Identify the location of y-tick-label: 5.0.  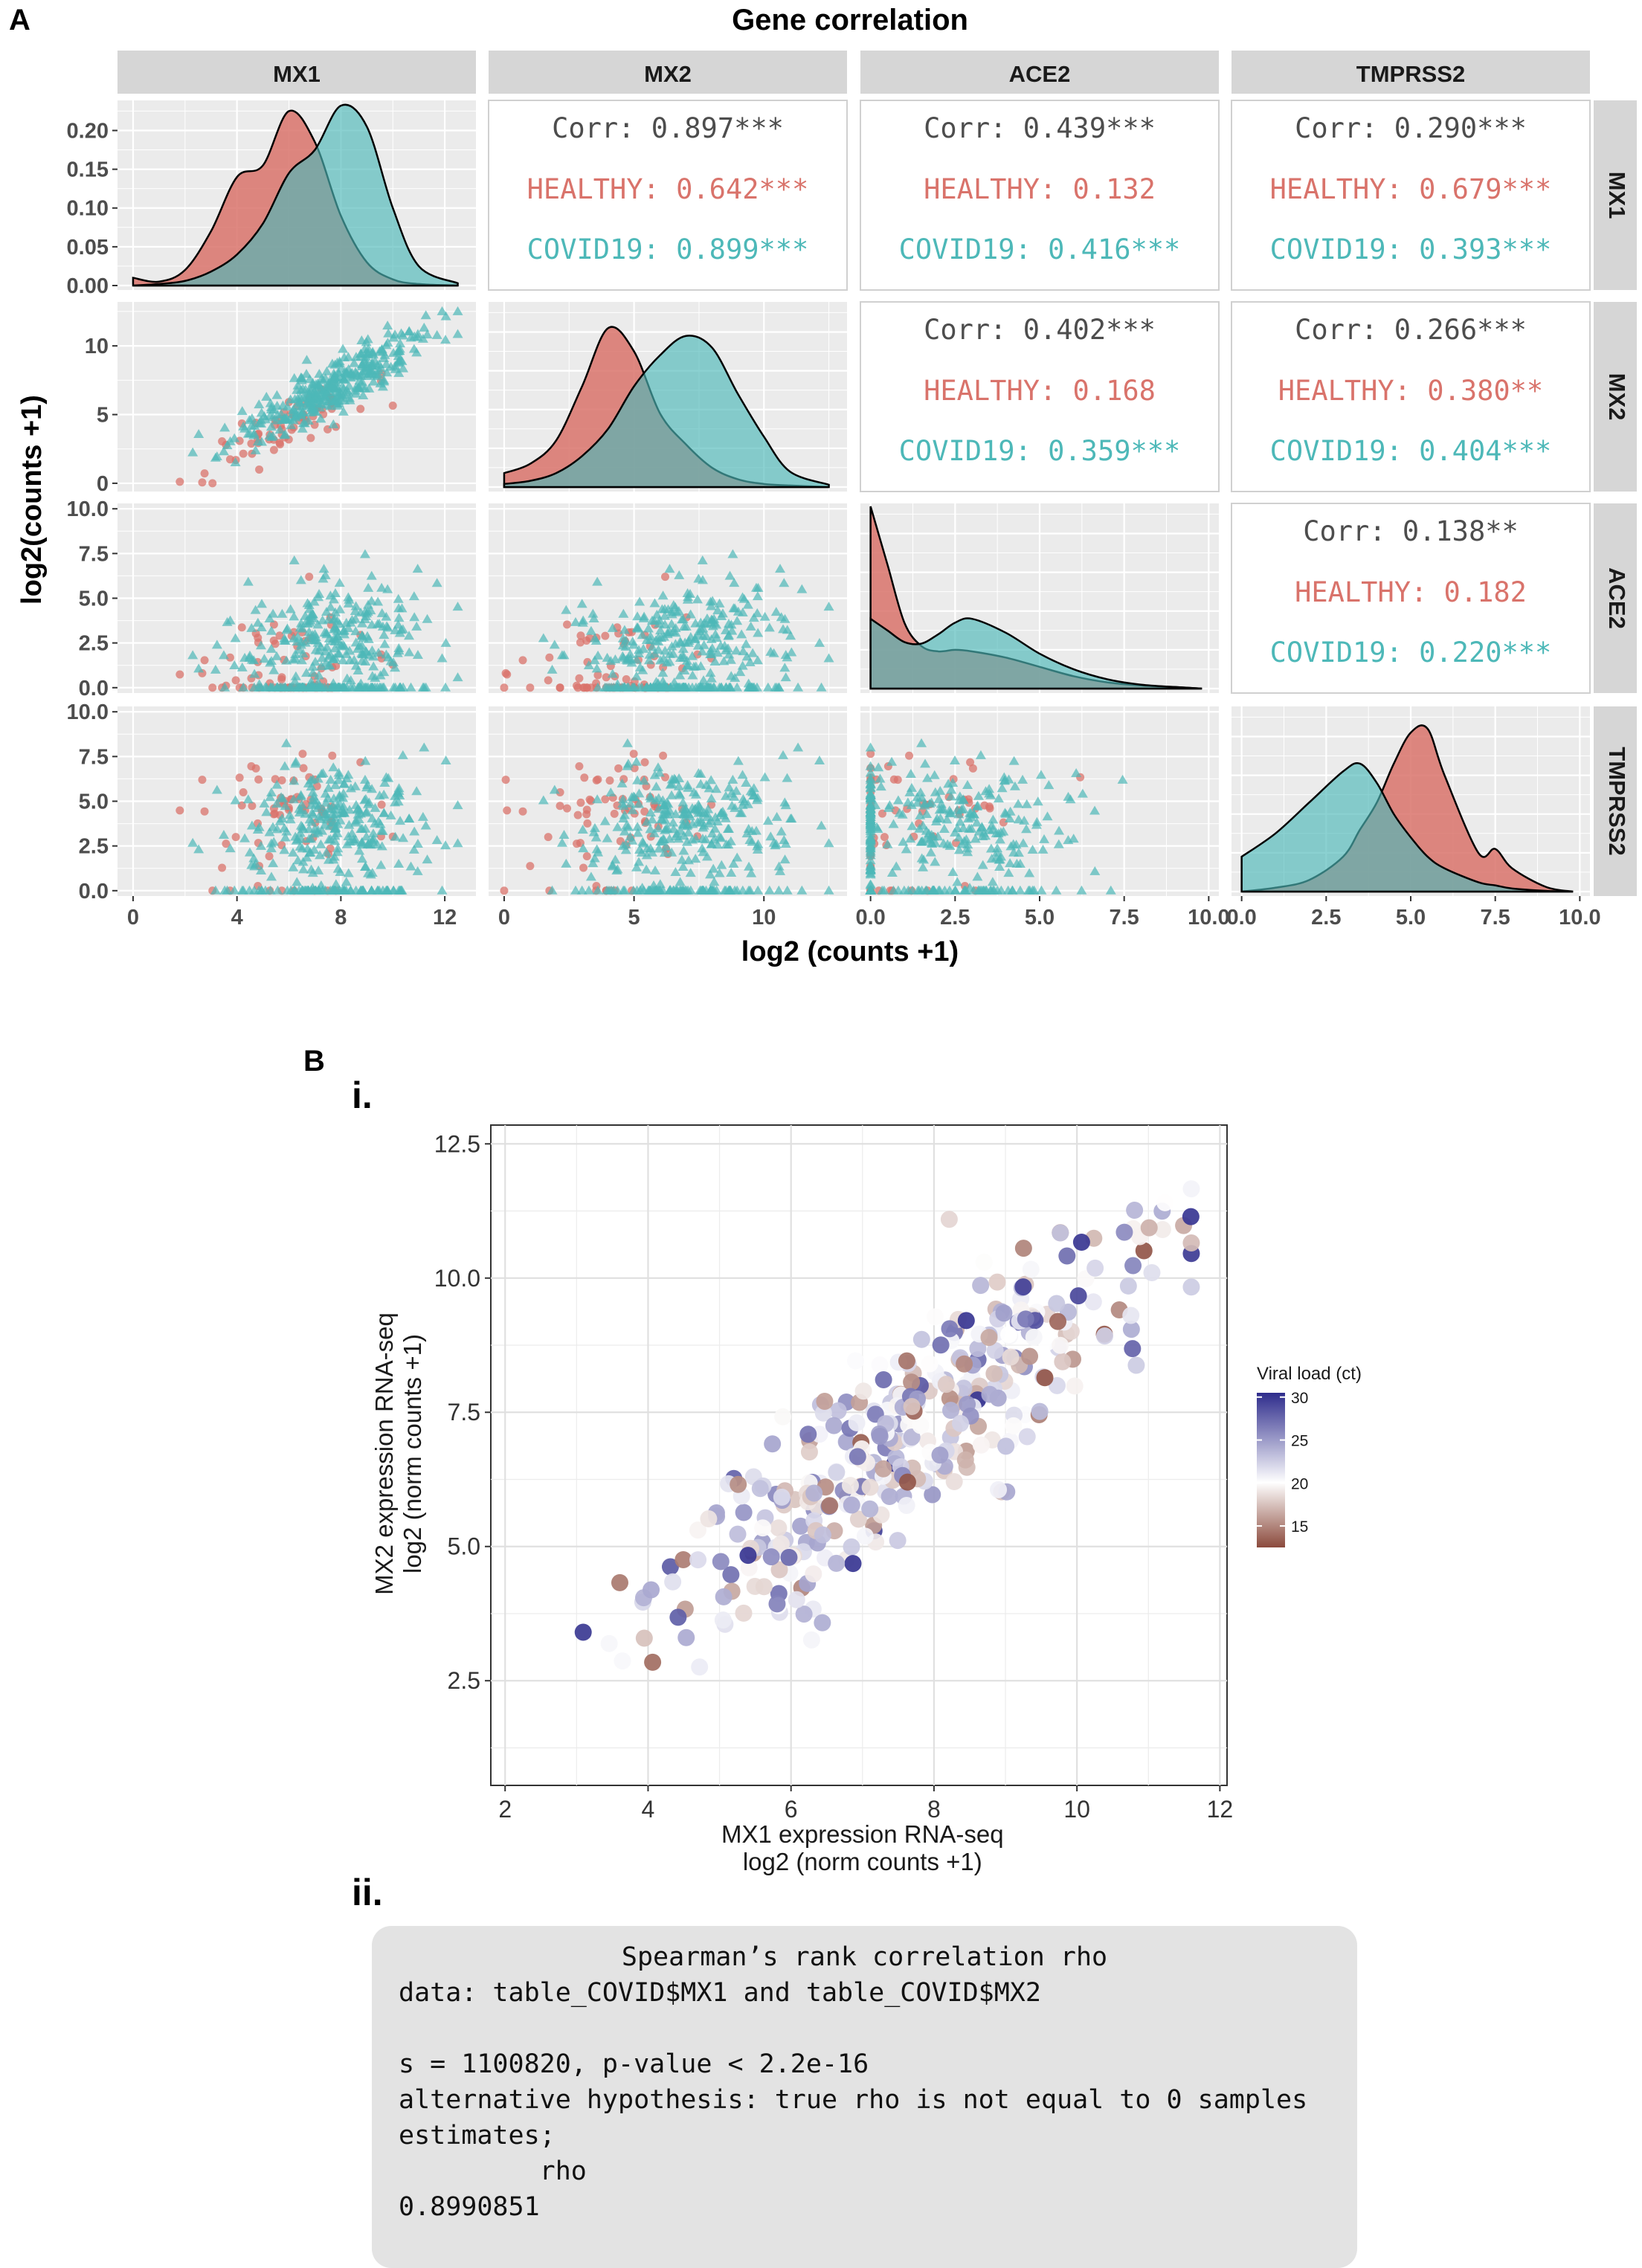
(464, 1546).